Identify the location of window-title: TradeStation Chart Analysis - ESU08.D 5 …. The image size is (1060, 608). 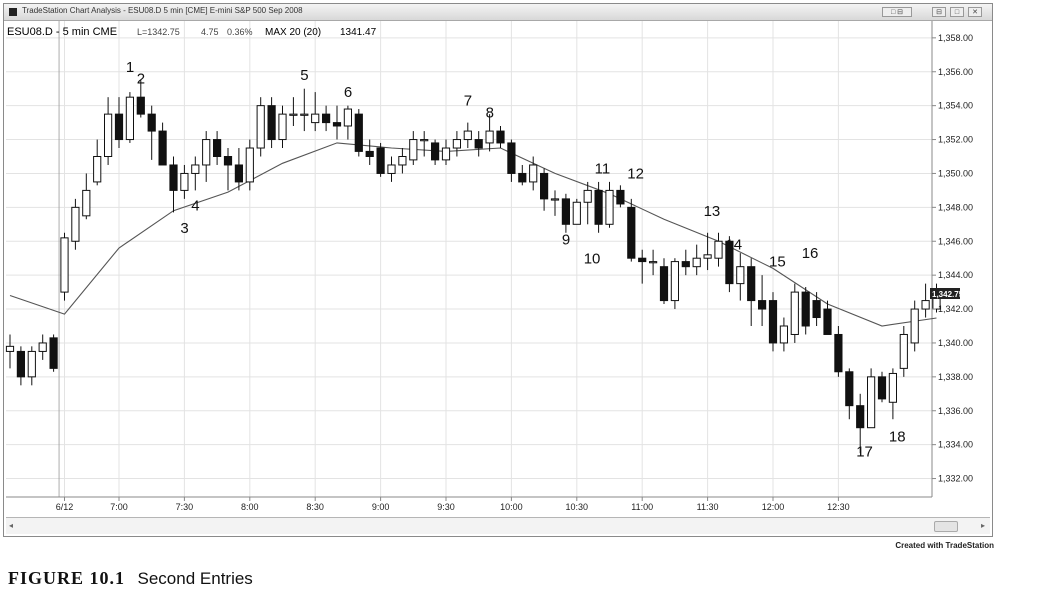
(162, 10).